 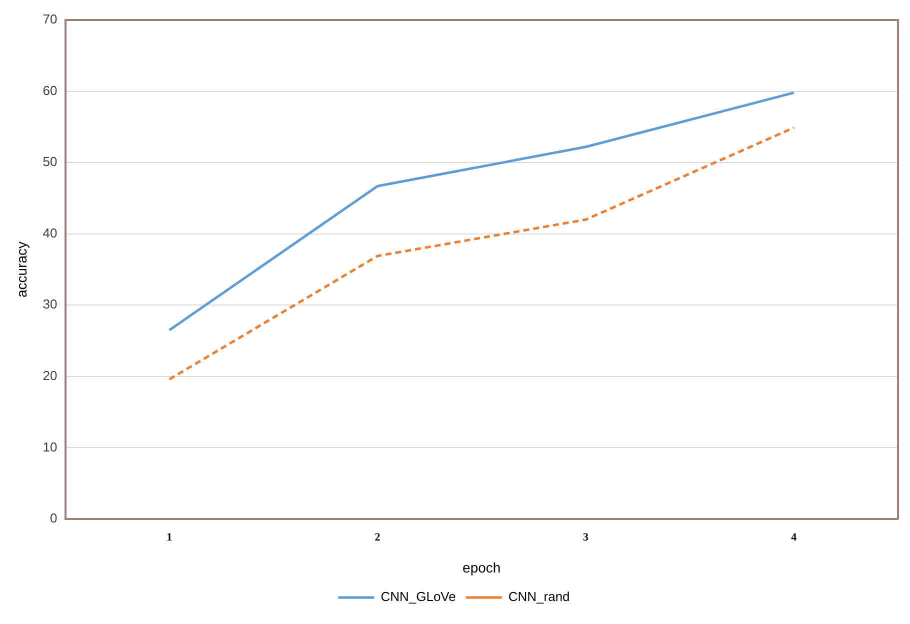 I want to click on x-tick-label: 1, so click(x=169, y=537).